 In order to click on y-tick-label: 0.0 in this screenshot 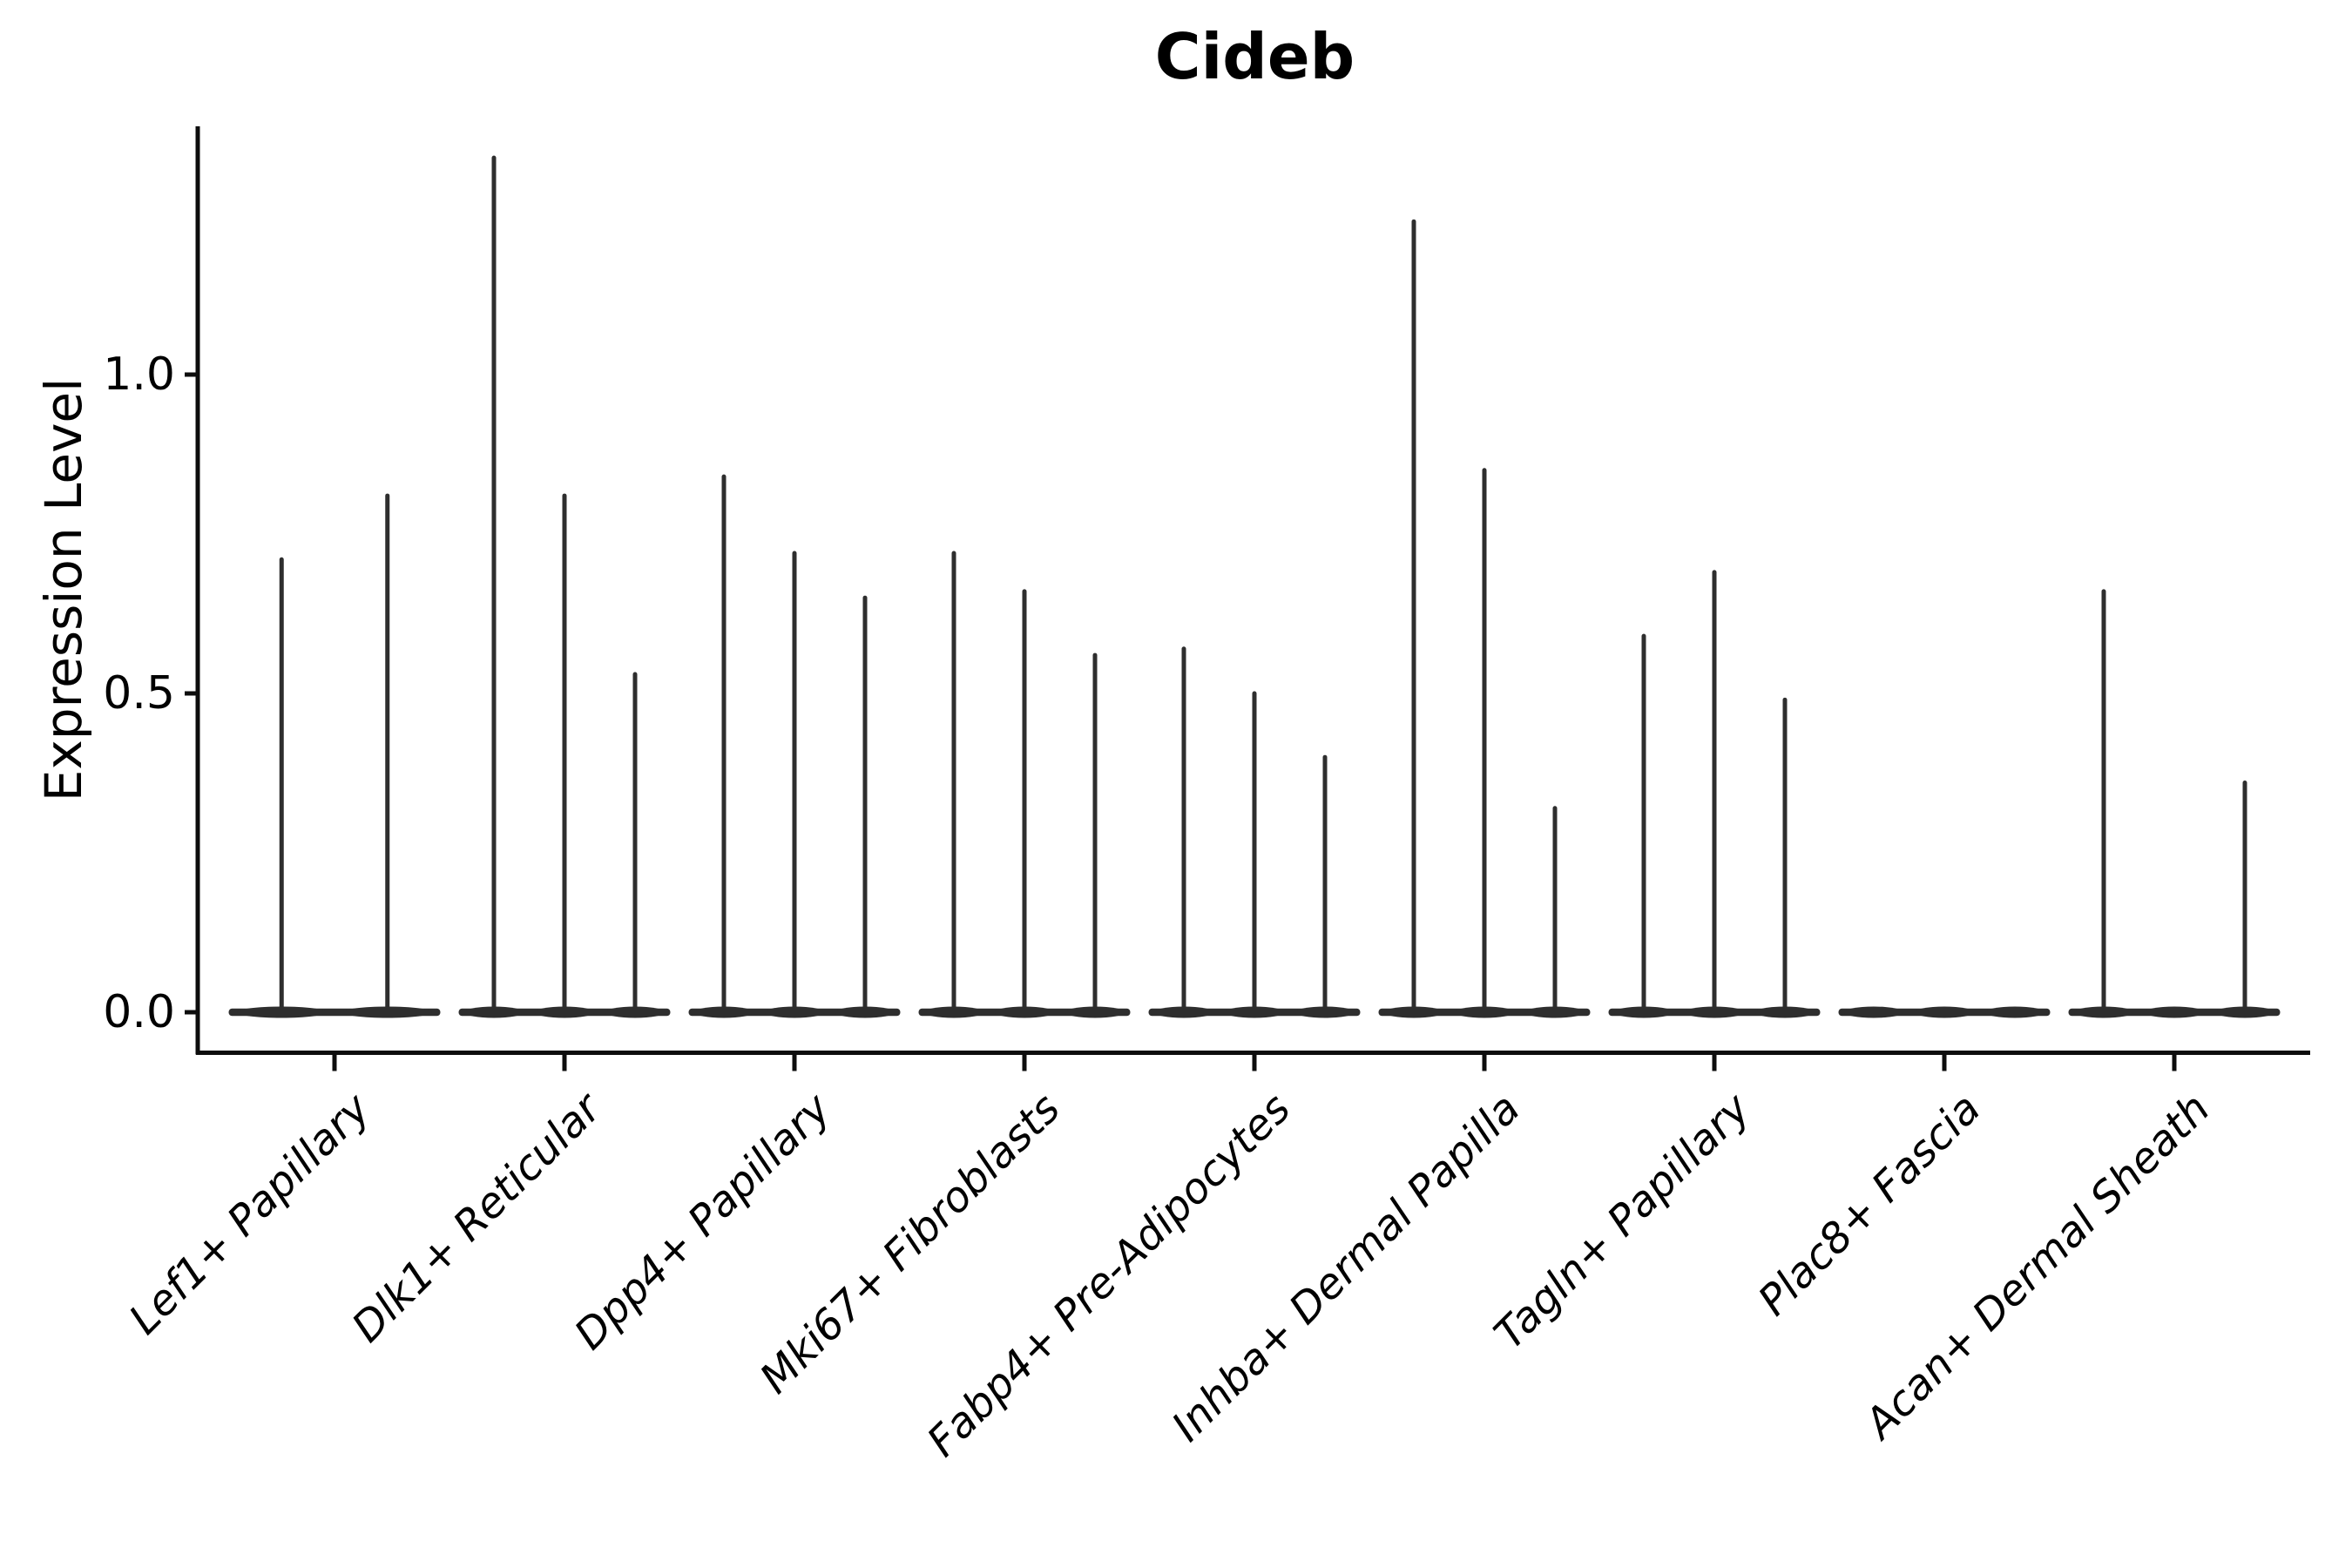, I will do `click(139, 1012)`.